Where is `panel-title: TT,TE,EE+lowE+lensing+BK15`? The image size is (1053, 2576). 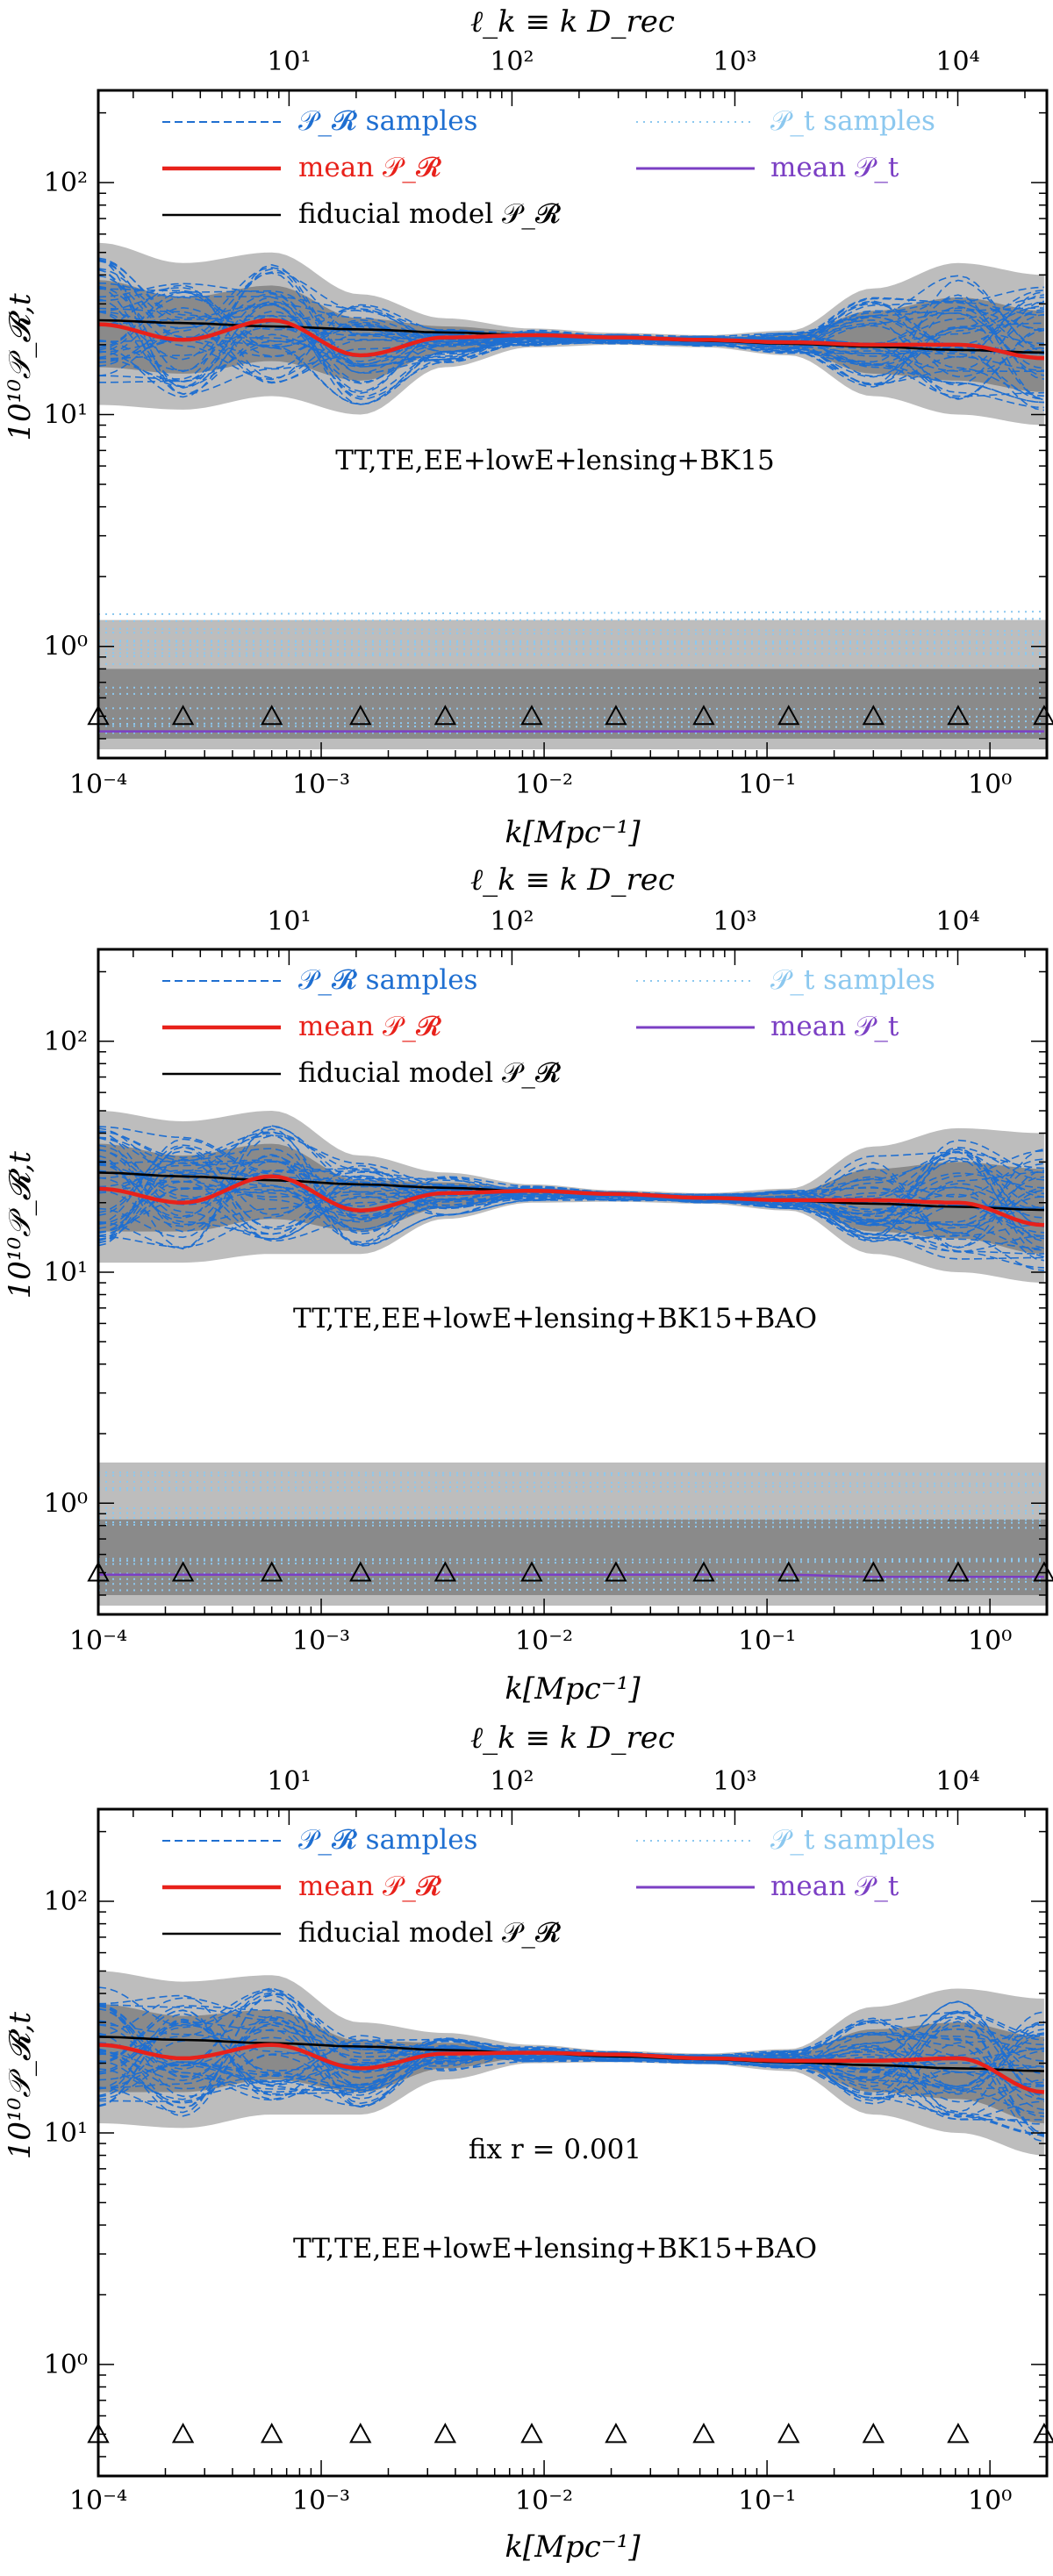
panel-title: TT,TE,EE+lowE+lensing+BK15 is located at coordinates (555, 460).